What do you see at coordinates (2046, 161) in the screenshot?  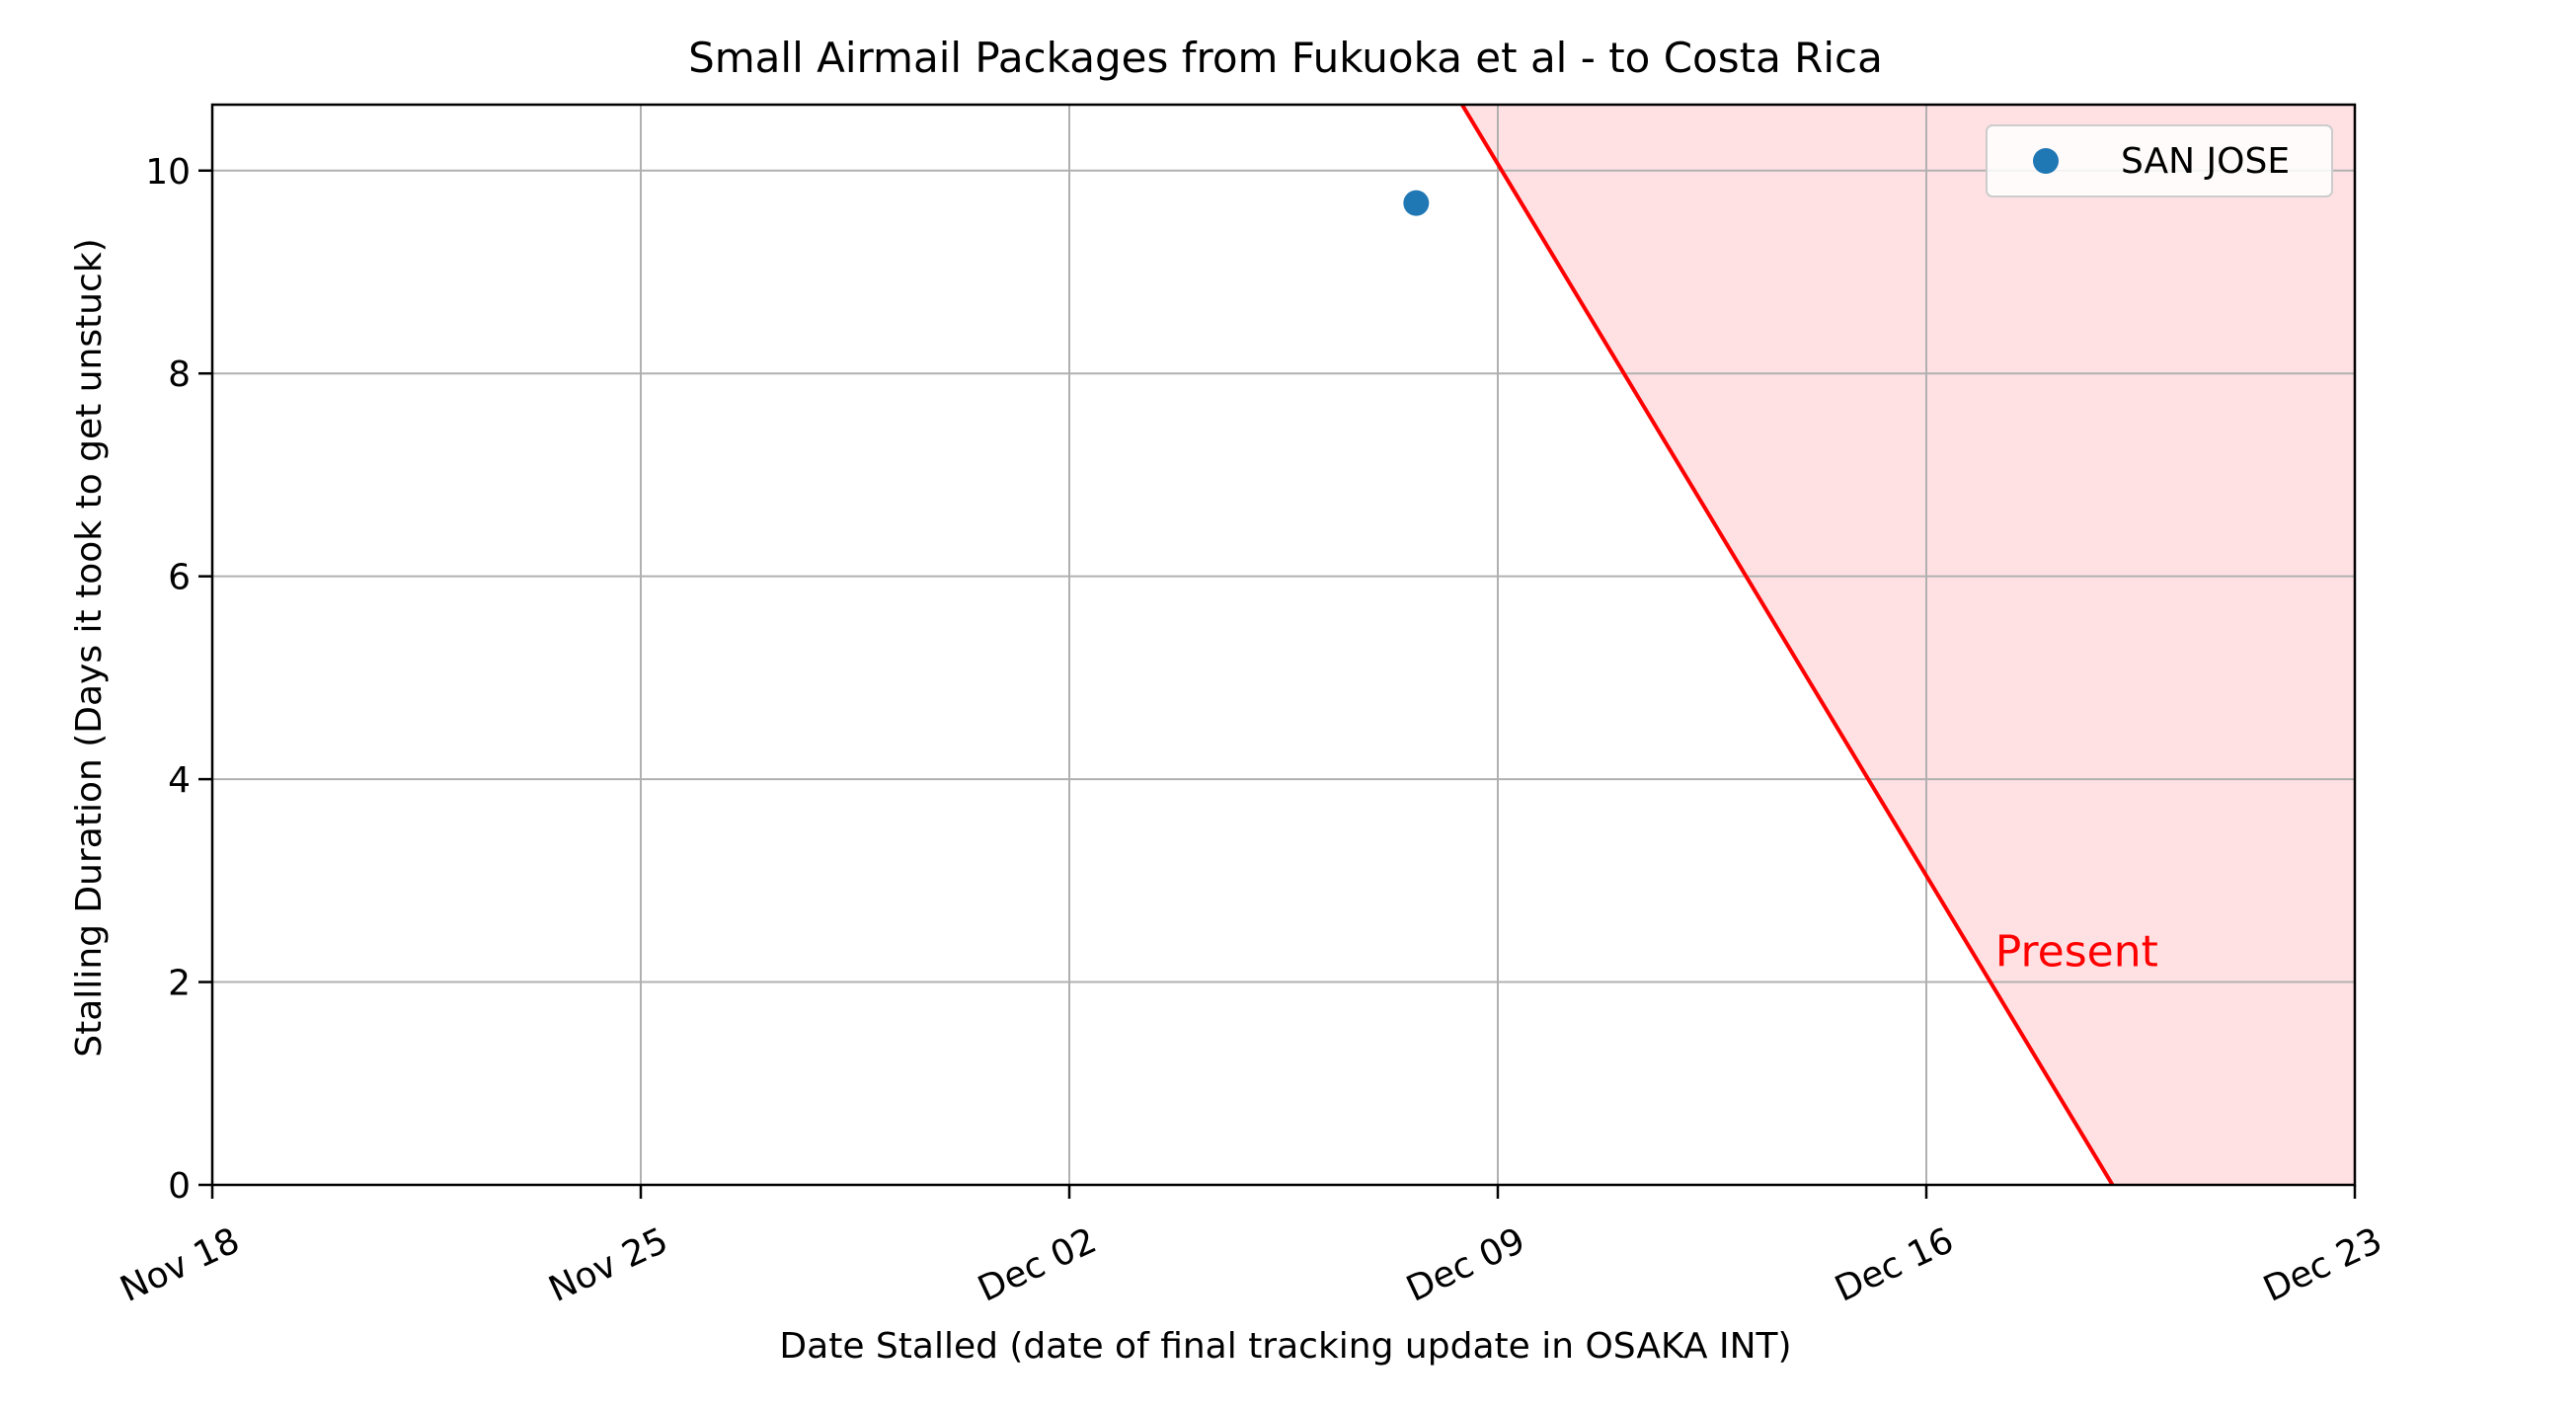 I see `legend-marker-san-jose` at bounding box center [2046, 161].